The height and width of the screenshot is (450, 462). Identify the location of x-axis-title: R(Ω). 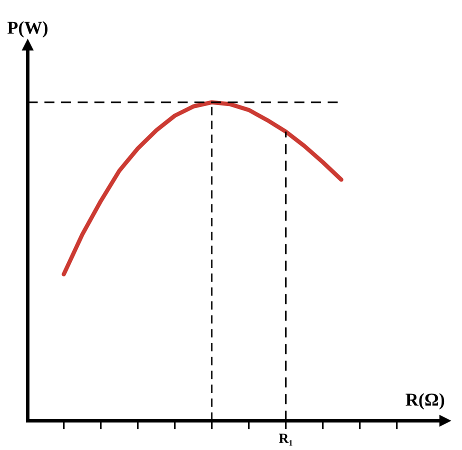
(425, 401).